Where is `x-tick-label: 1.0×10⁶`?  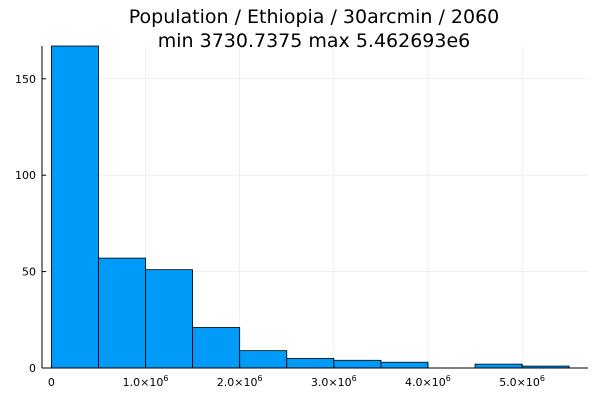
x-tick-label: 1.0×10⁶ is located at coordinates (146, 381).